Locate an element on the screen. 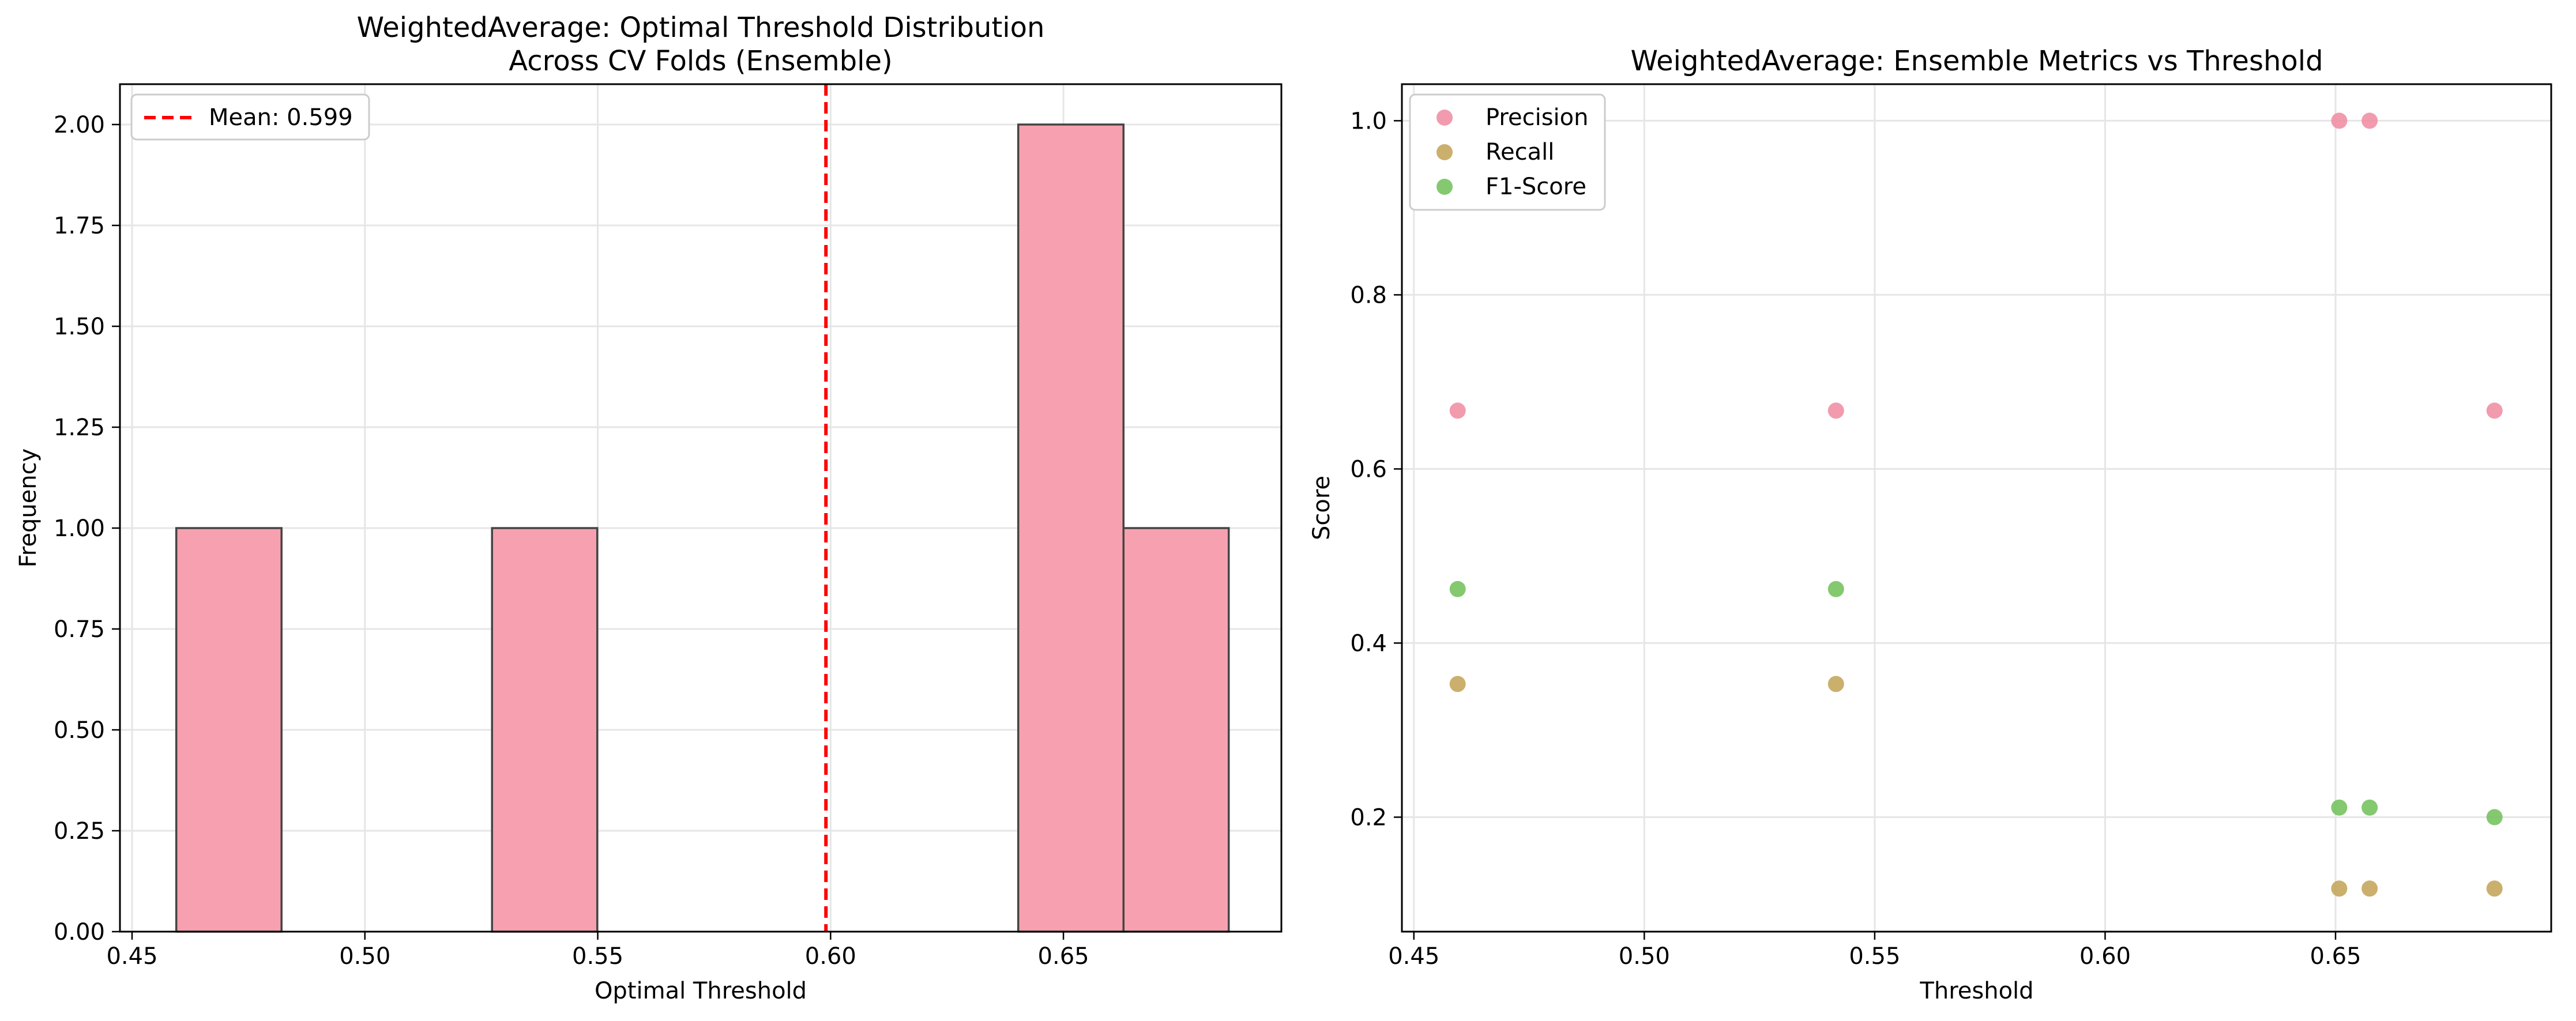 Image resolution: width=2576 pixels, height=1021 pixels. scatter-y-tick-label: 0.2 is located at coordinates (1368, 818).